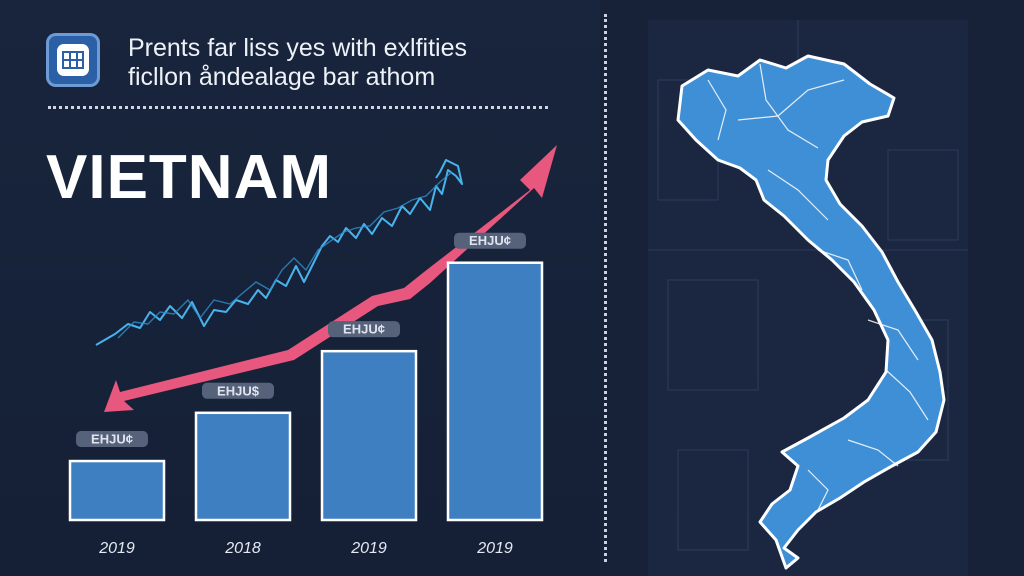 Image resolution: width=1024 pixels, height=576 pixels. Describe the element at coordinates (297, 48) in the screenshot. I see `subtitle-line-1: Prents far liss yes with exlfities` at that location.